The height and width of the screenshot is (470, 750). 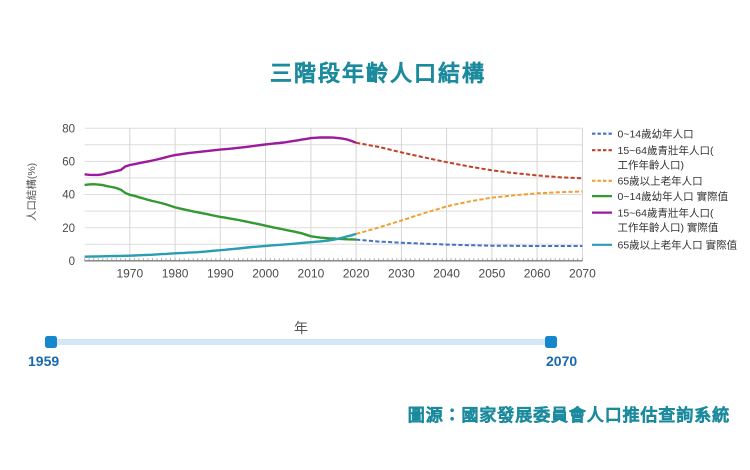 What do you see at coordinates (68, 129) in the screenshot?
I see `svg-text: 80` at bounding box center [68, 129].